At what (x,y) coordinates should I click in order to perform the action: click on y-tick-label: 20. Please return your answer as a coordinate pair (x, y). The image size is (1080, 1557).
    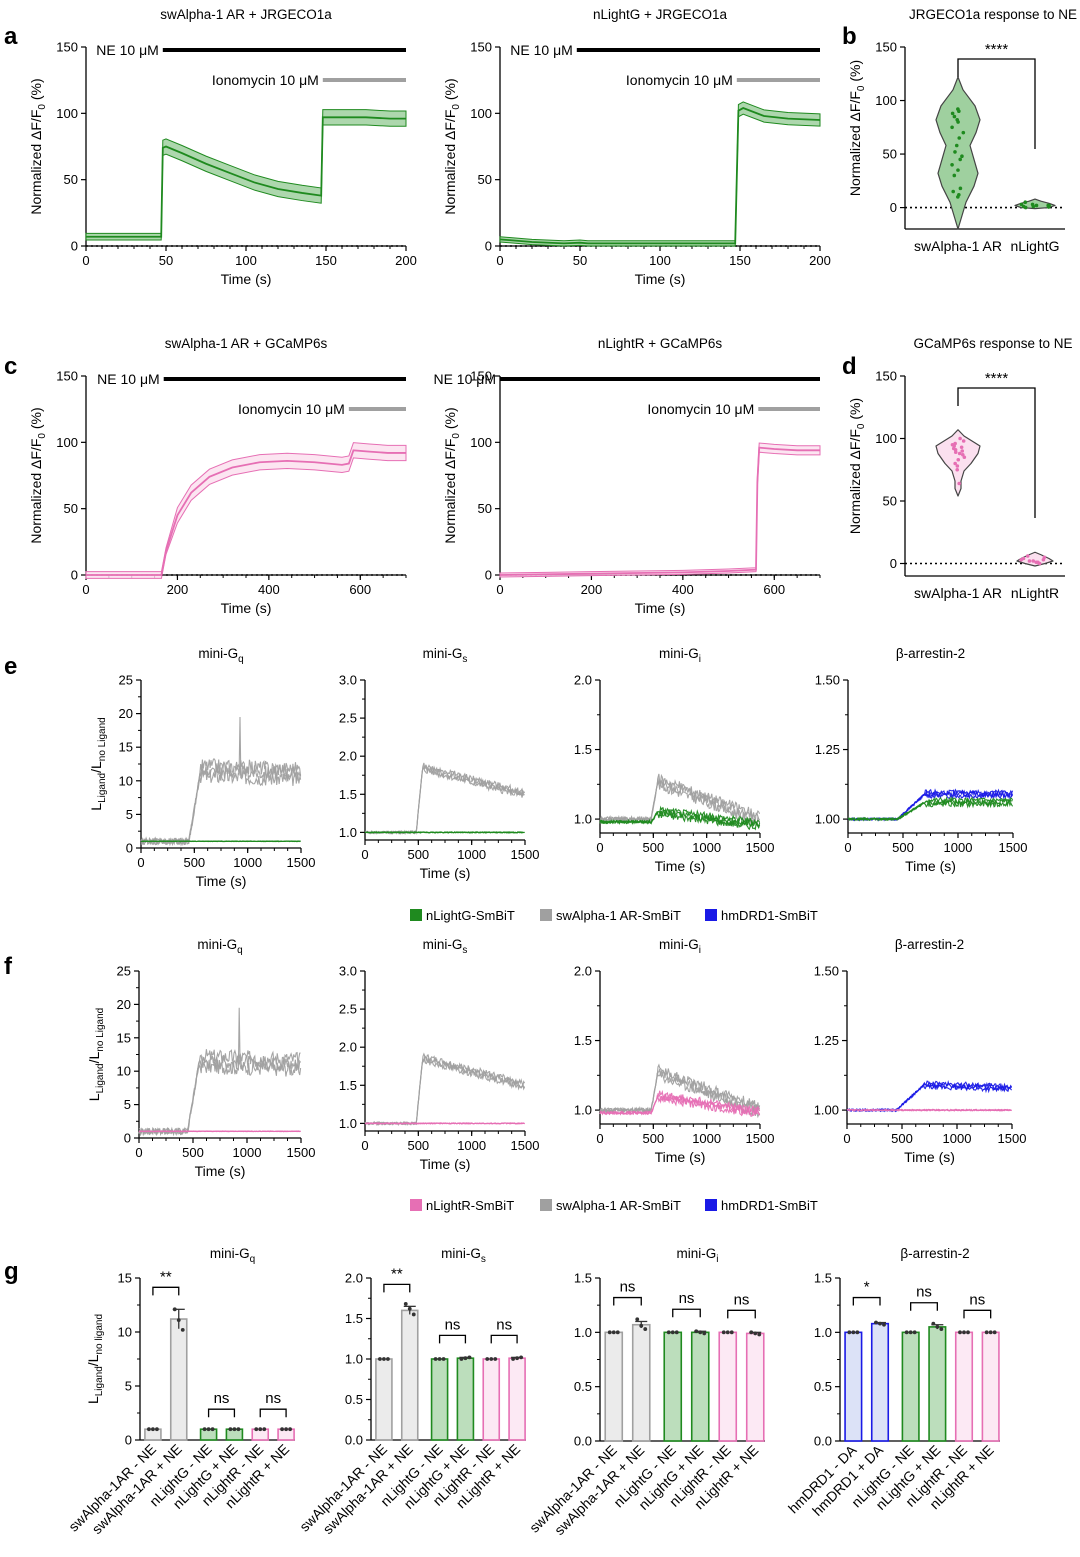
    Looking at the image, I should click on (124, 1004).